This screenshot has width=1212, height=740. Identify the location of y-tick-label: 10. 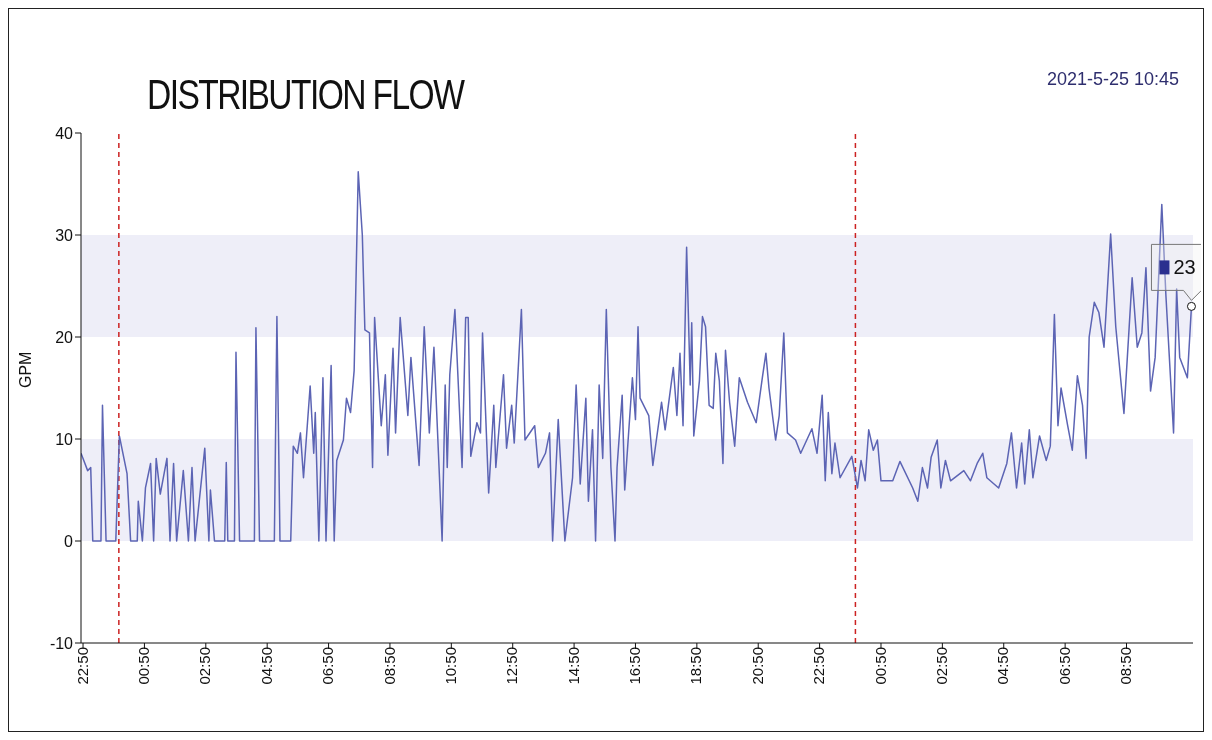
(64, 439).